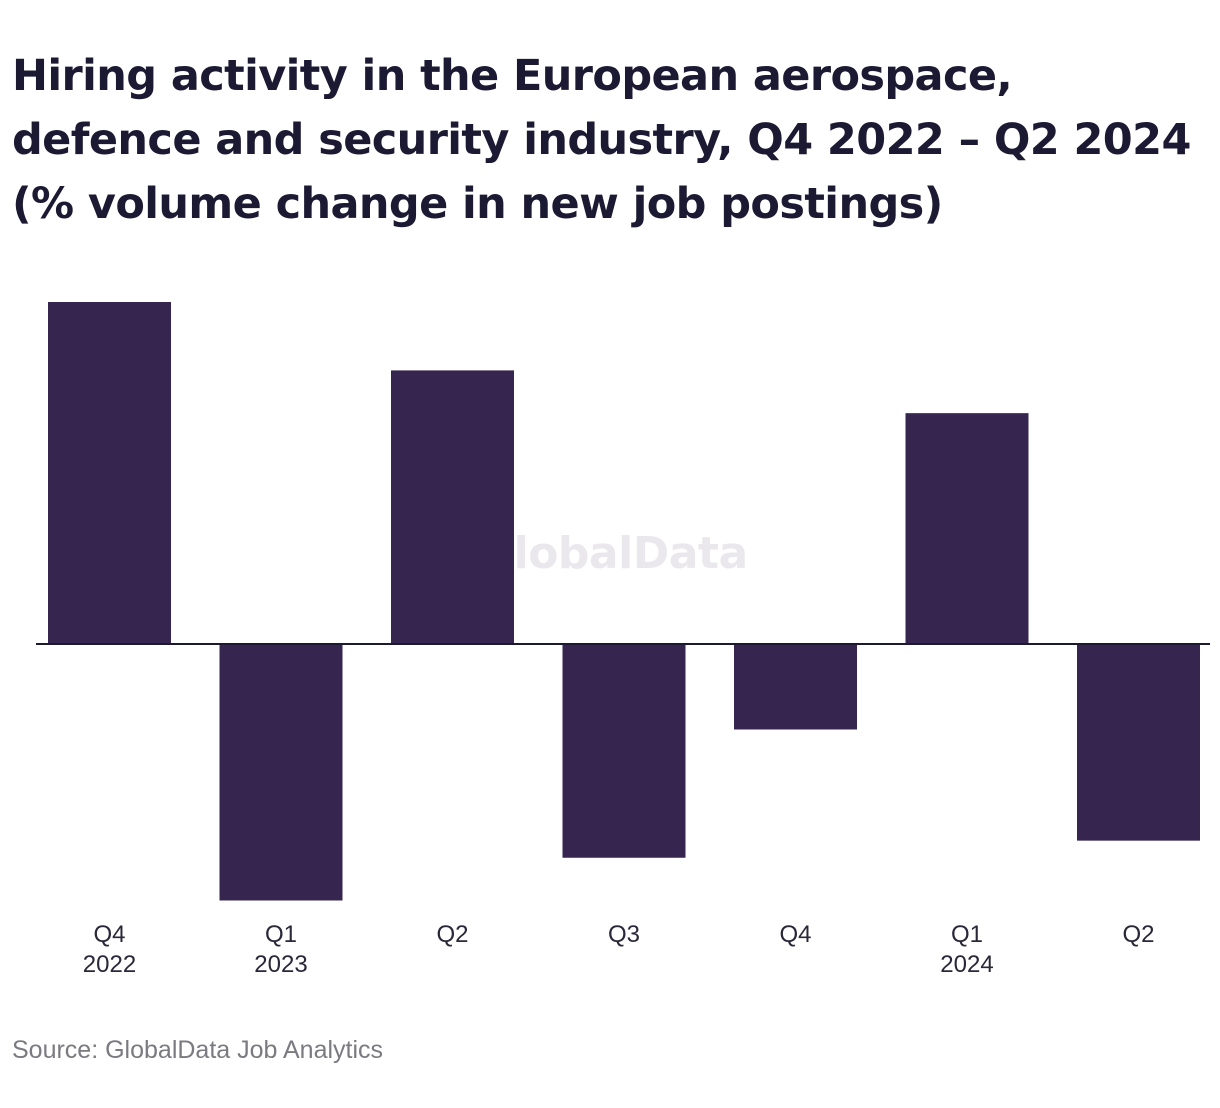 Image resolution: width=1220 pixels, height=1108 pixels. I want to click on x-tick-year-0: 2022, so click(109, 964).